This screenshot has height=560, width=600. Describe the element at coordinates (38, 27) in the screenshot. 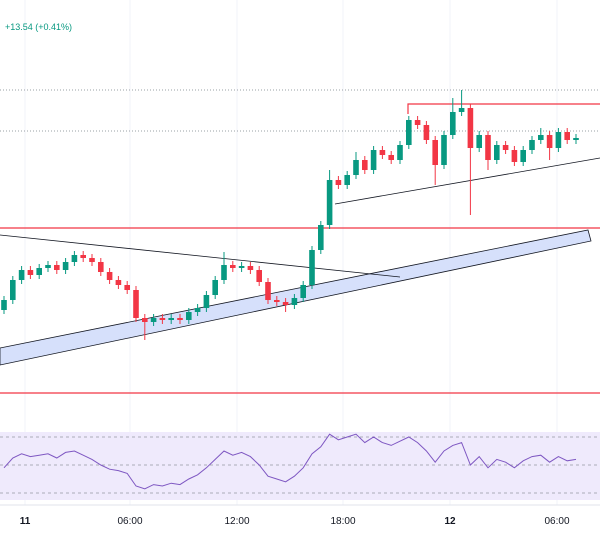

I see `change-label: +13.54 (+0.41%)` at that location.